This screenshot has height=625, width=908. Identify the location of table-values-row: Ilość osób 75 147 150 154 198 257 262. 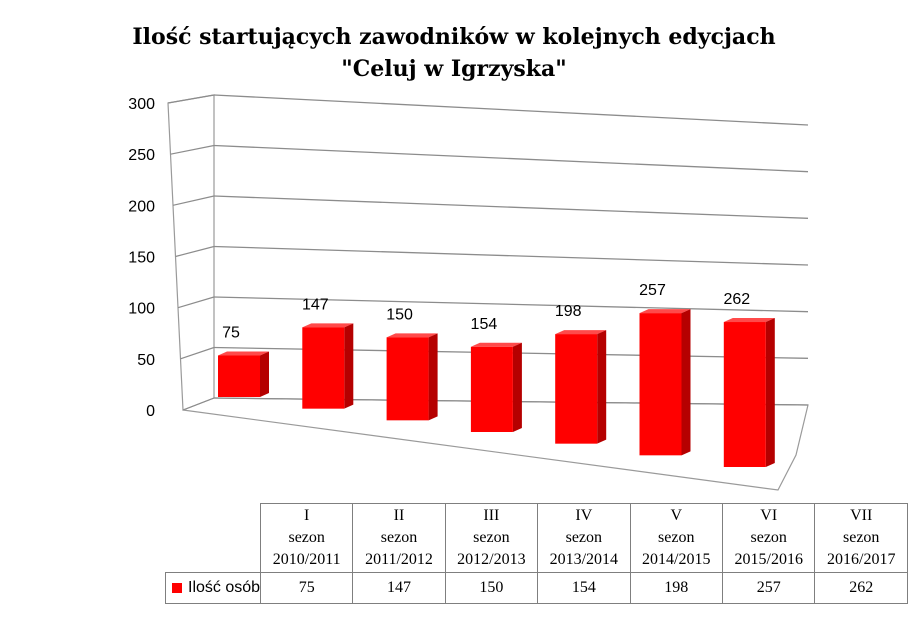
(536, 588).